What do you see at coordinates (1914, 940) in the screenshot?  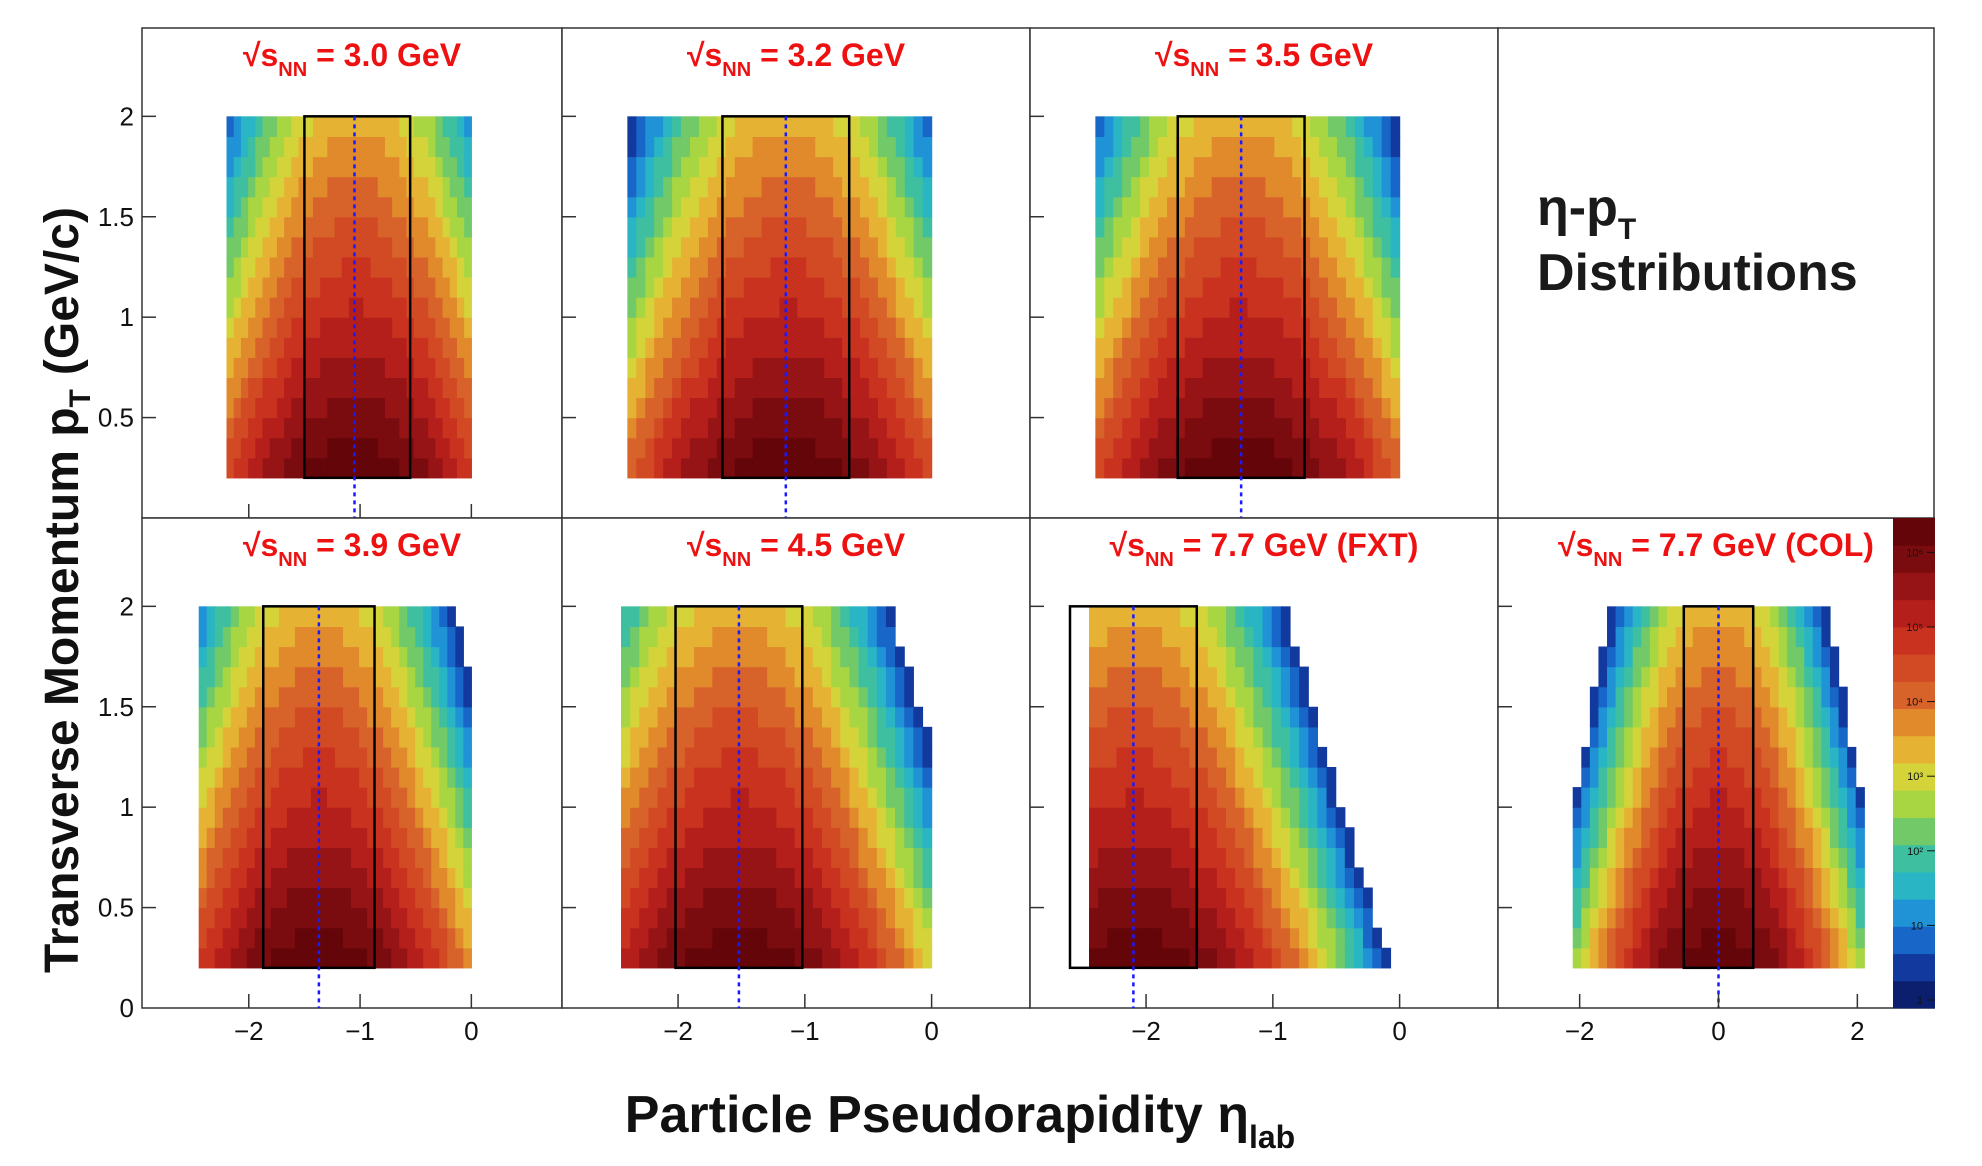 I see `colorbar-segment` at bounding box center [1914, 940].